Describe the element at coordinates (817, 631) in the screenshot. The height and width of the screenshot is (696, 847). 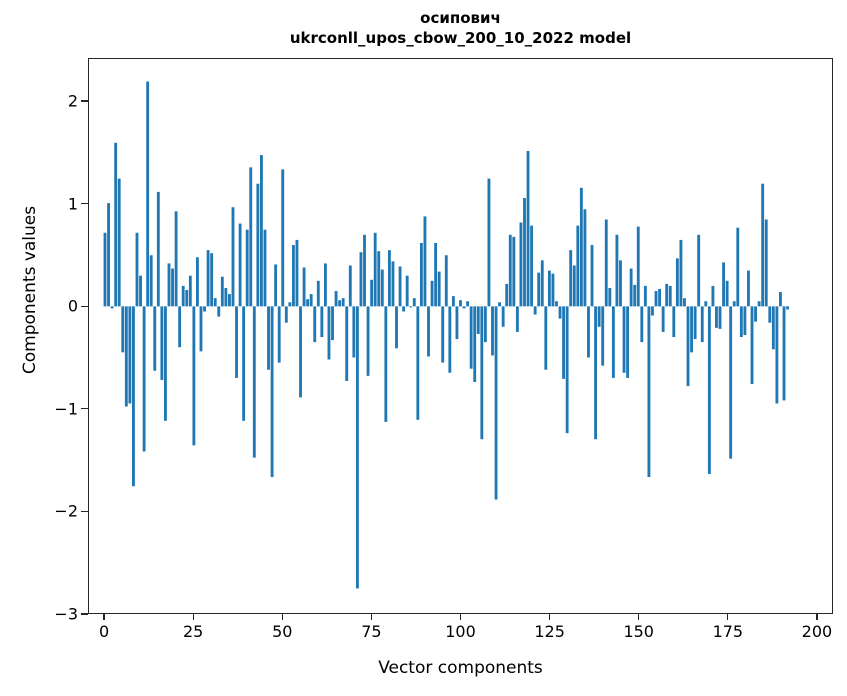
I see `x-tick-label: 200` at that location.